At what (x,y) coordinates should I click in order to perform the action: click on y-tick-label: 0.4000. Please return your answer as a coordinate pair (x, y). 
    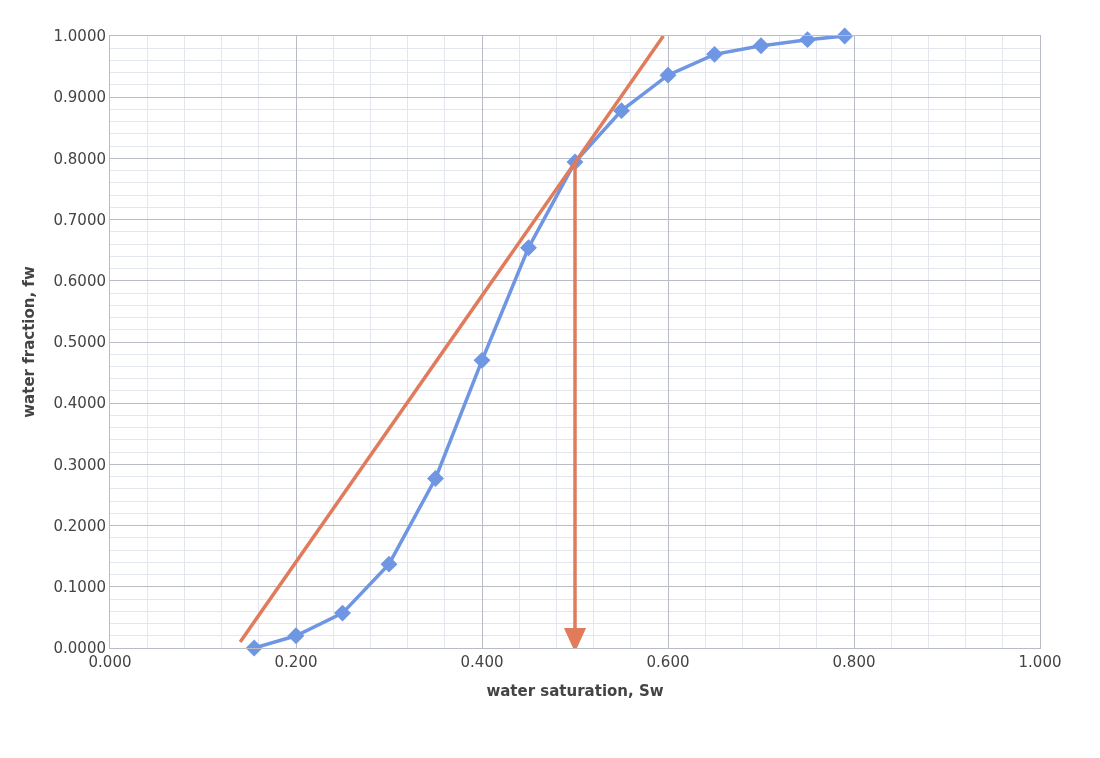
    Looking at the image, I should click on (79, 403).